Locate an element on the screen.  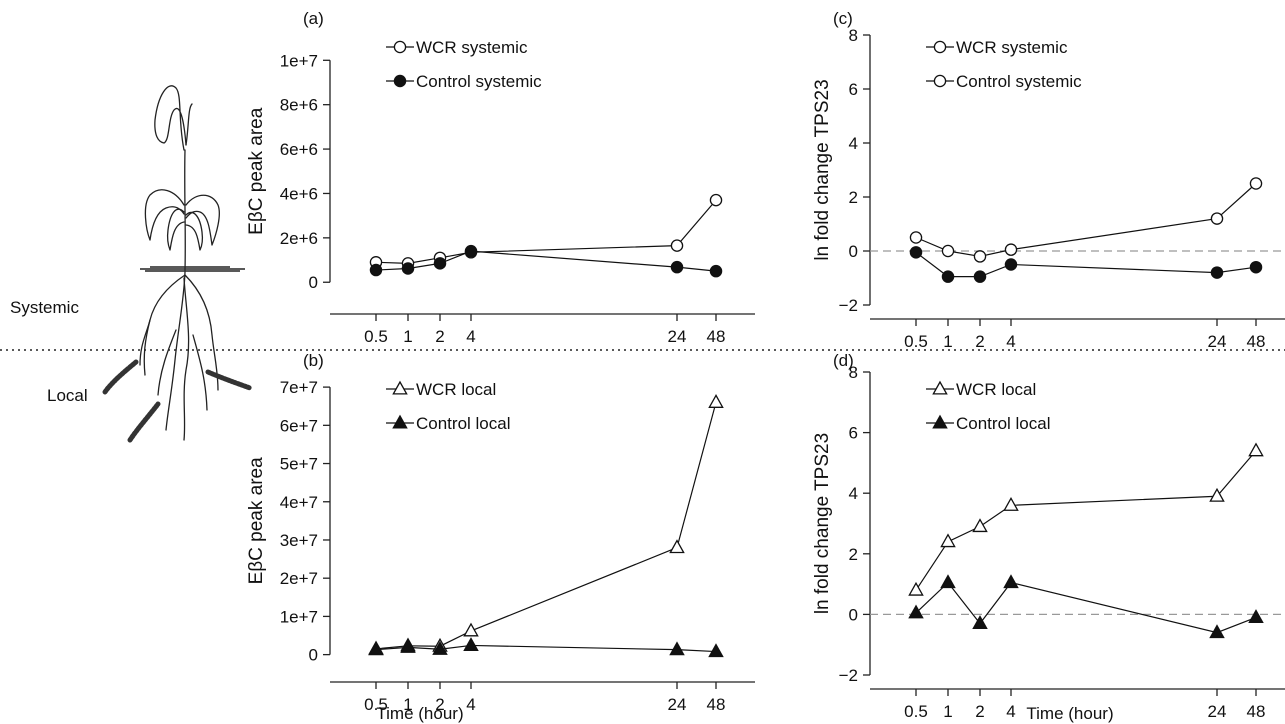
y-tick-label: 3e+7 is located at coordinates (299, 540).